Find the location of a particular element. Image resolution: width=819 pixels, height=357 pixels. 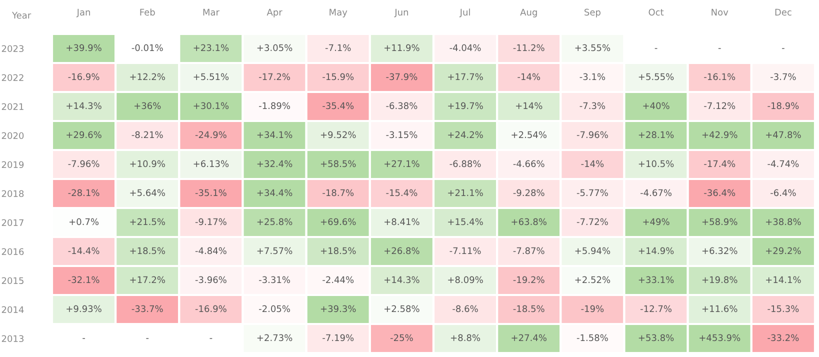

data-label: -3.1% is located at coordinates (593, 76).